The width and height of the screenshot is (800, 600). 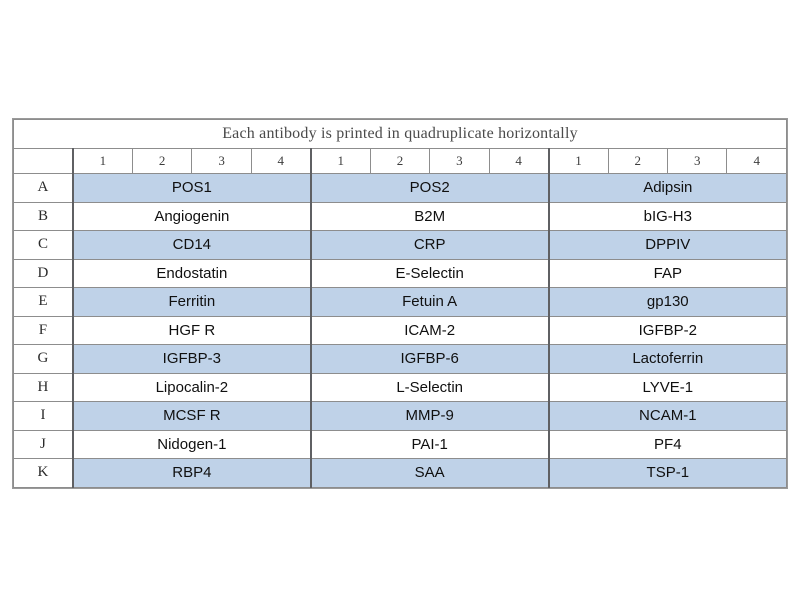 I want to click on row-label-k: K, so click(x=43, y=473).